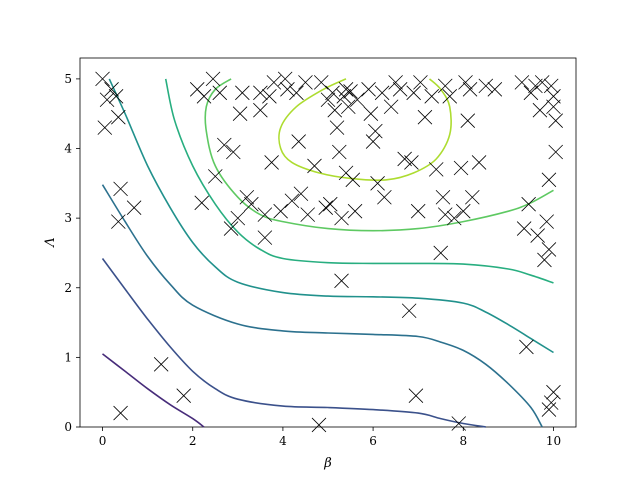 The image size is (640, 480). I want to click on x-axis-label: β, so click(327, 463).